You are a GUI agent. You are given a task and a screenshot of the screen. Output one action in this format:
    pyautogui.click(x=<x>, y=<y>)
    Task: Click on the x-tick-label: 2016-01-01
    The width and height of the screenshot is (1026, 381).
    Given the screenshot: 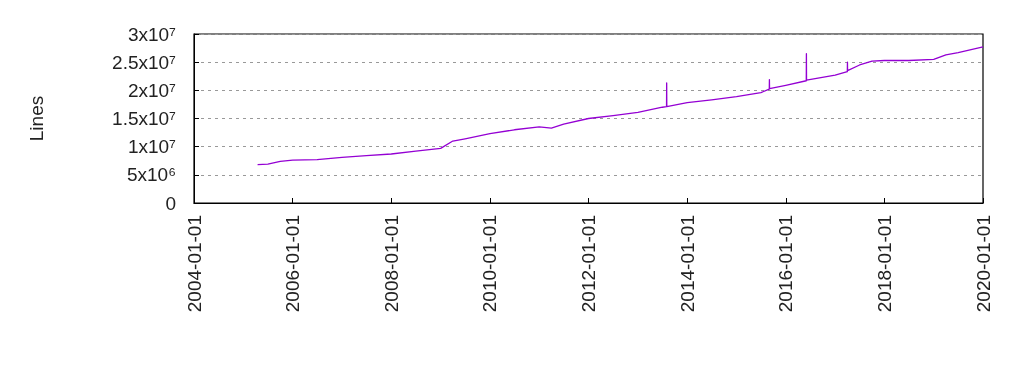 What is the action you would take?
    pyautogui.click(x=786, y=264)
    